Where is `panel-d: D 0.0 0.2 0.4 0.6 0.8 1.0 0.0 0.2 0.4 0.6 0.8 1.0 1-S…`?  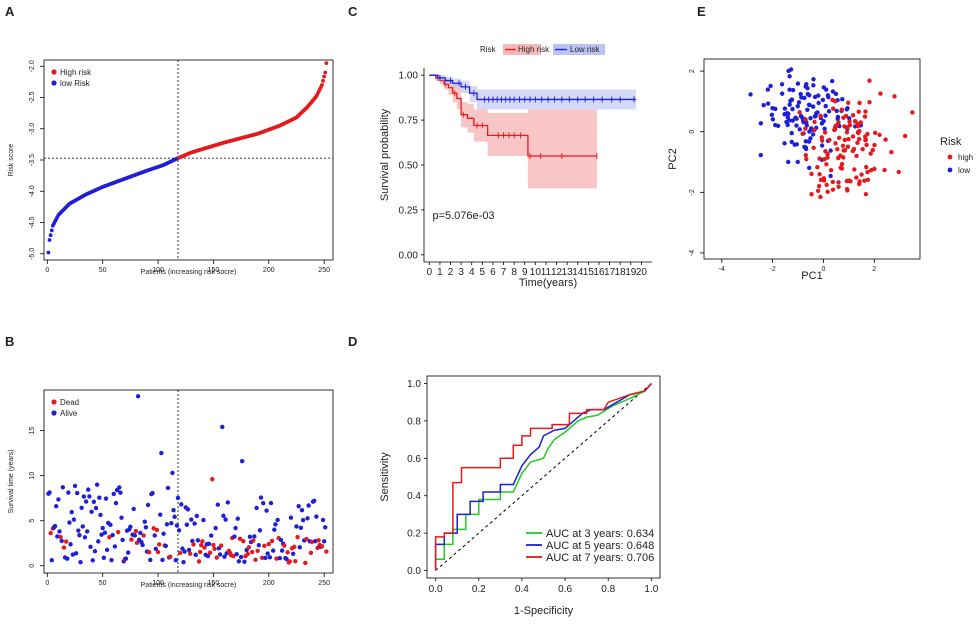 panel-d: D 0.0 0.2 0.4 0.6 0.8 1.0 0.0 0.2 0.4 0.6 0.8 1.0 1-S… is located at coordinates (504, 475).